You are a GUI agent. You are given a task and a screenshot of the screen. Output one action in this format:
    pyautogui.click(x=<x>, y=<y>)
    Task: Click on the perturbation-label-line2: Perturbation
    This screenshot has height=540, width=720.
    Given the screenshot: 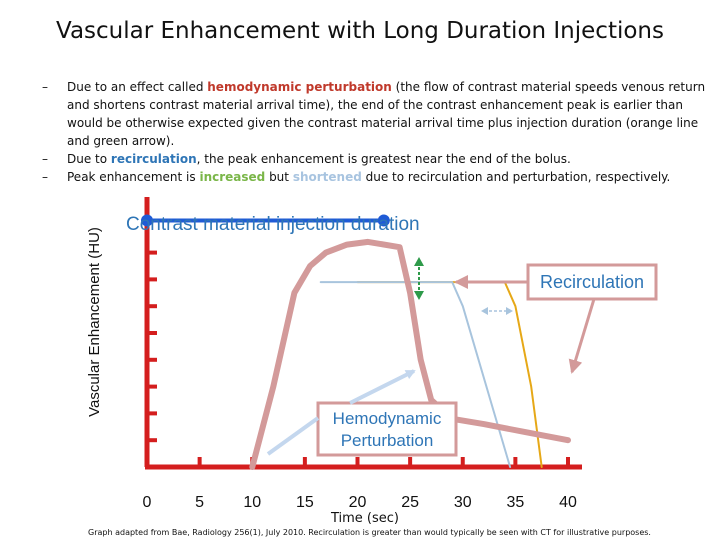 What is the action you would take?
    pyautogui.click(x=387, y=440)
    